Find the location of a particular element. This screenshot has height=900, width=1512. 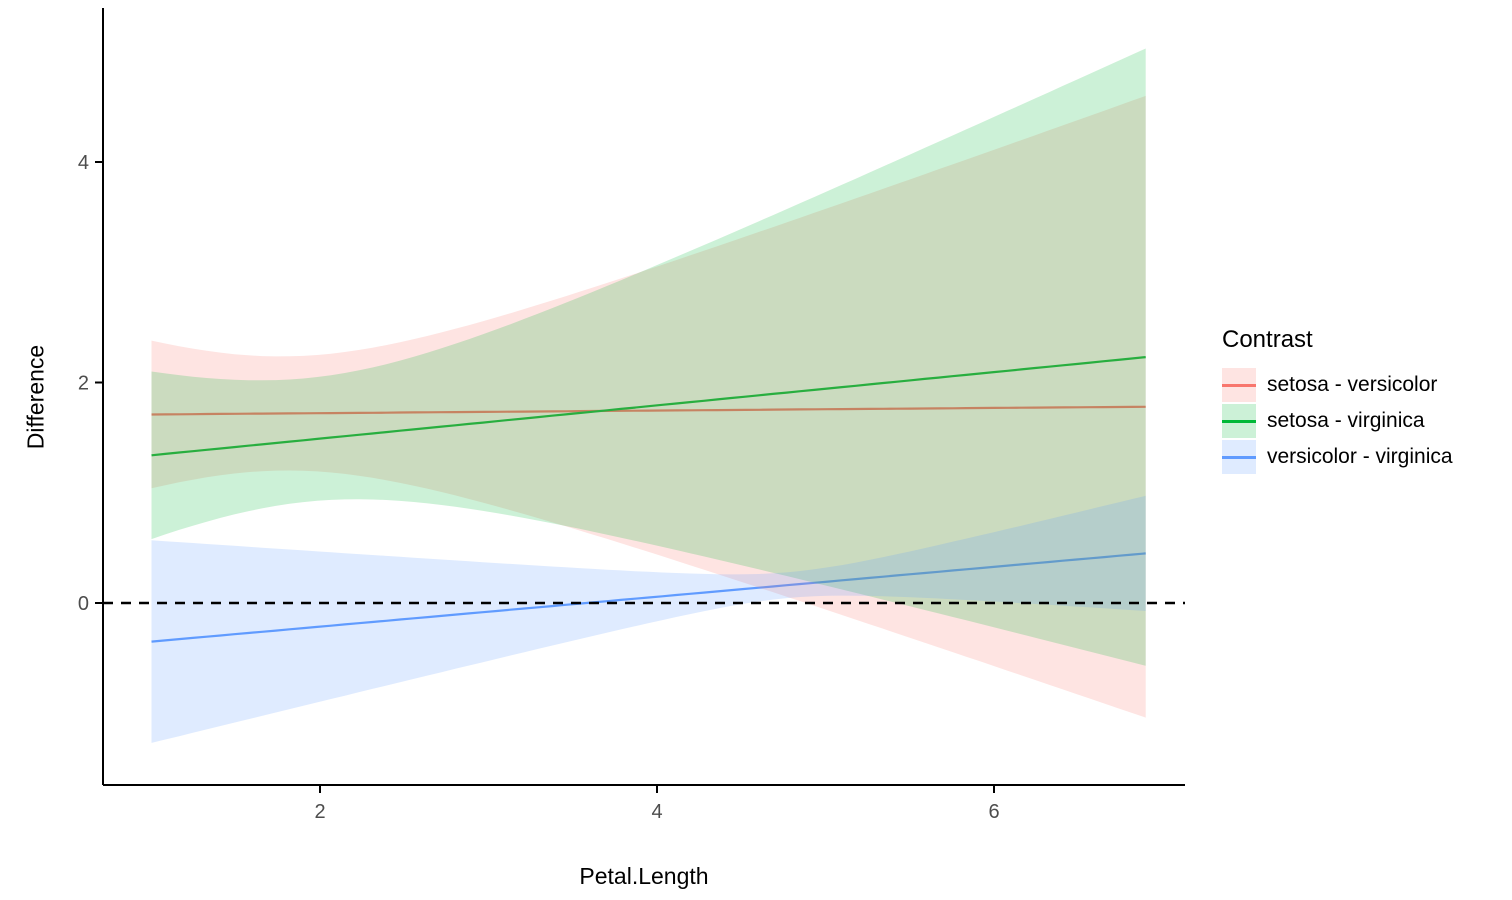

legend-item-setosa-versicolor: setosa - versicolor is located at coordinates (1337, 385).